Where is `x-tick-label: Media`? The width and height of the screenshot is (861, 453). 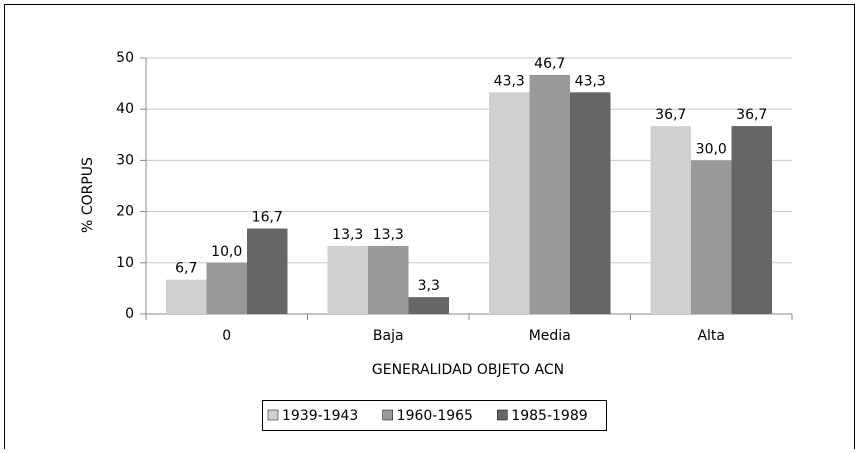
x-tick-label: Media is located at coordinates (550, 336).